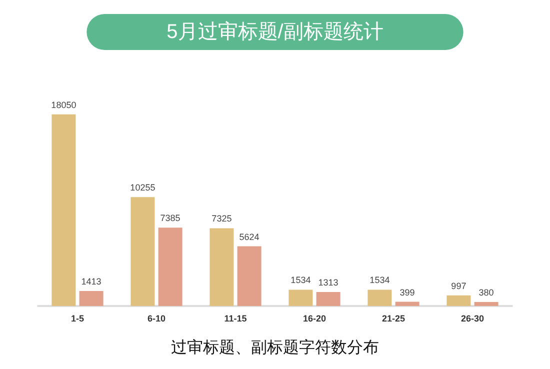 The width and height of the screenshot is (550, 369). I want to click on data-label: 5624, so click(249, 237).